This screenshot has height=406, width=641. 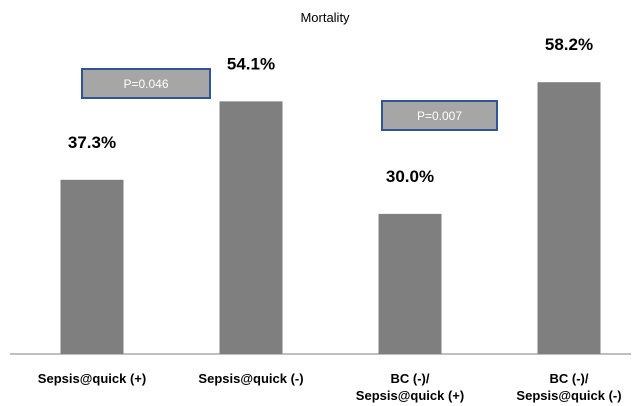 What do you see at coordinates (410, 176) in the screenshot?
I see `data-label-2: 30.0%` at bounding box center [410, 176].